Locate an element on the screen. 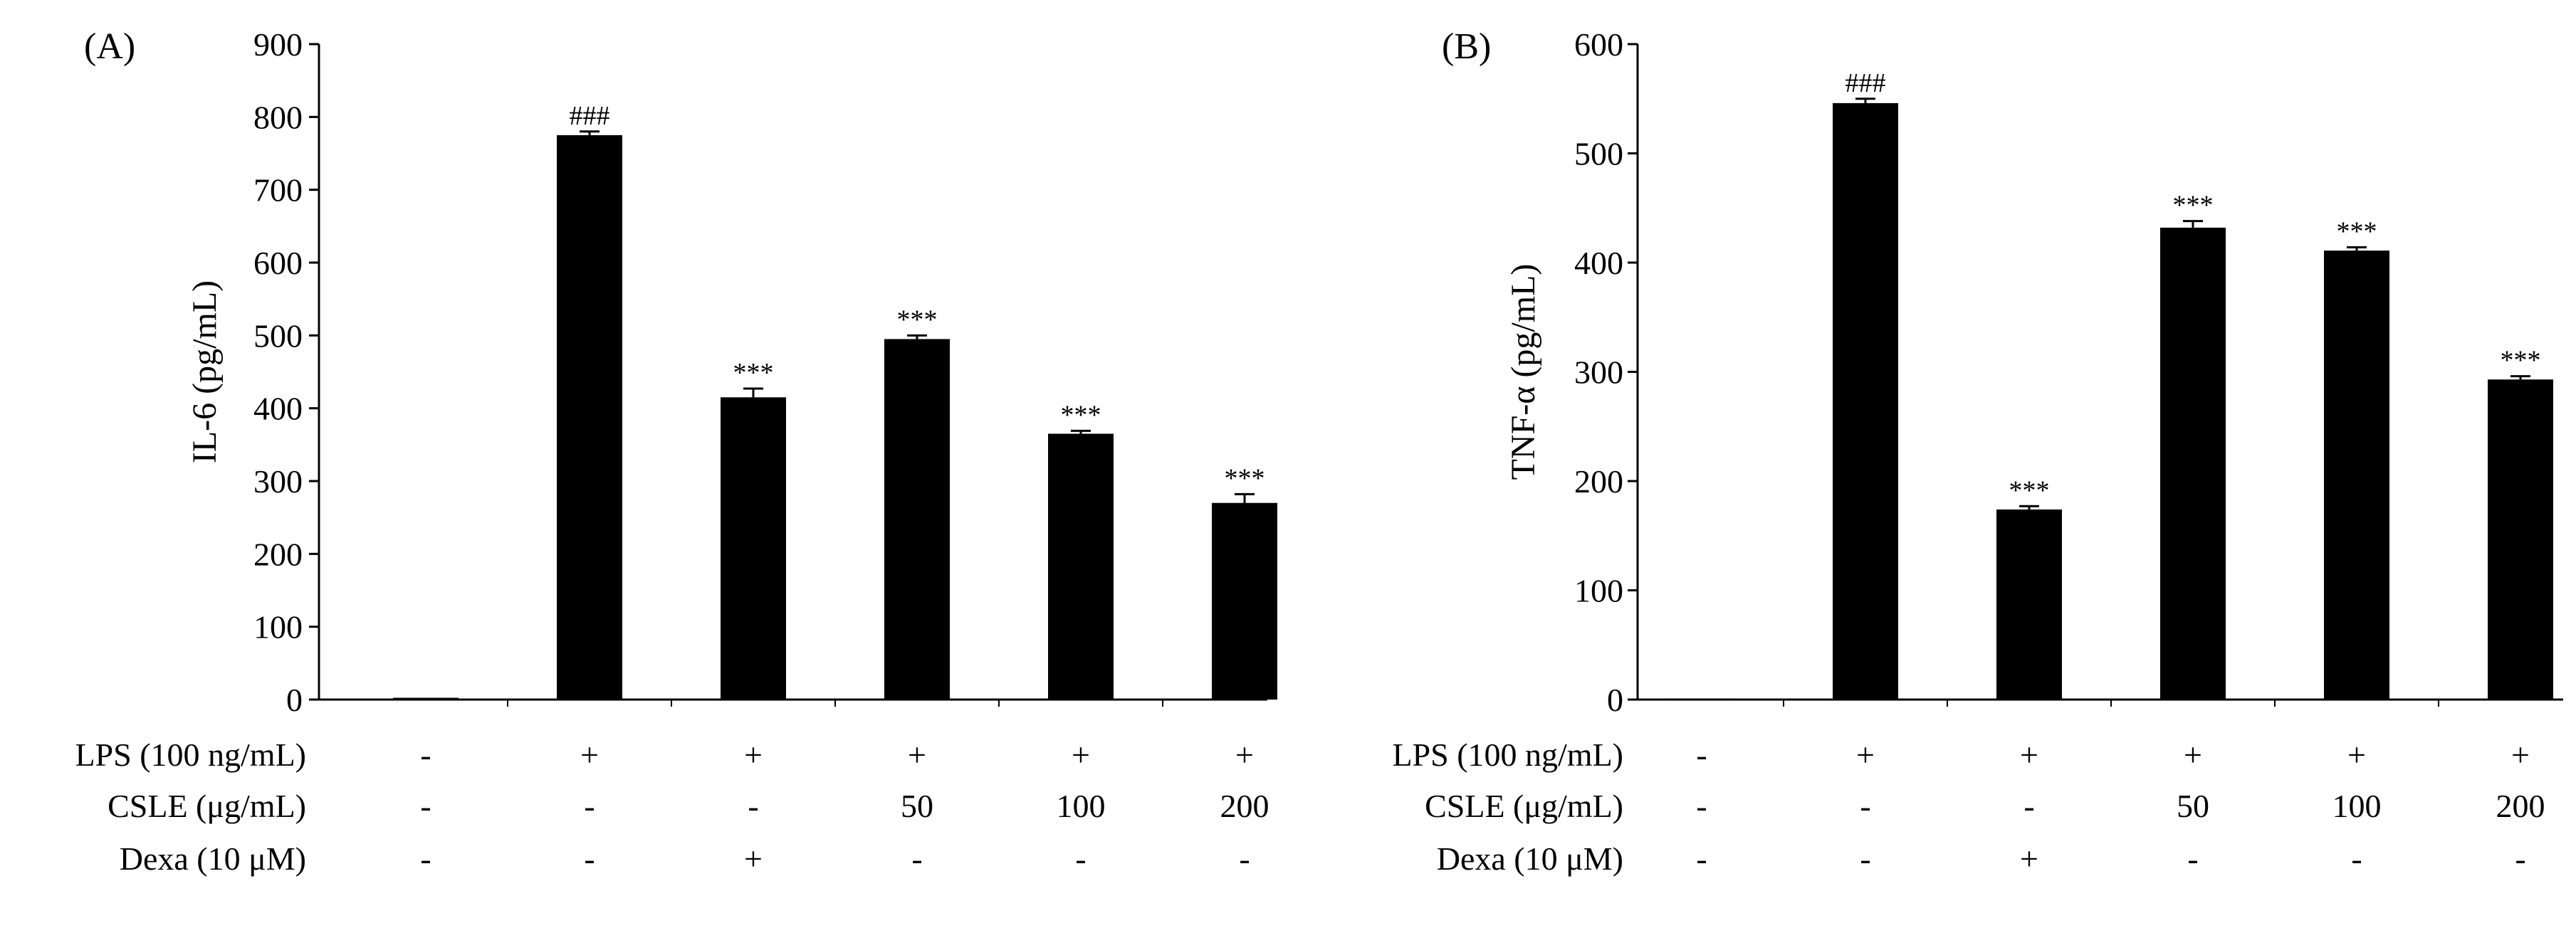 Image resolution: width=2576 pixels, height=928 pixels. y-axis-title: IL-6 (pg/mL) is located at coordinates (205, 371).